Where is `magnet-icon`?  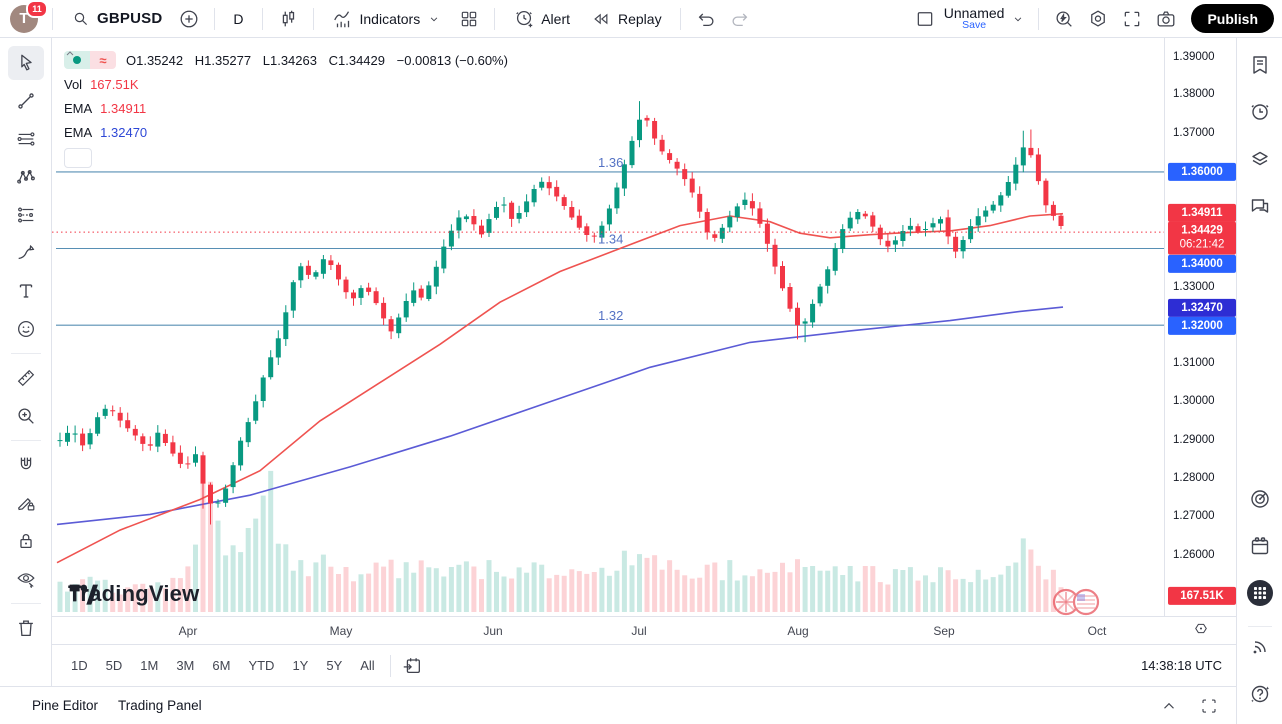
magnet-icon is located at coordinates (26, 465).